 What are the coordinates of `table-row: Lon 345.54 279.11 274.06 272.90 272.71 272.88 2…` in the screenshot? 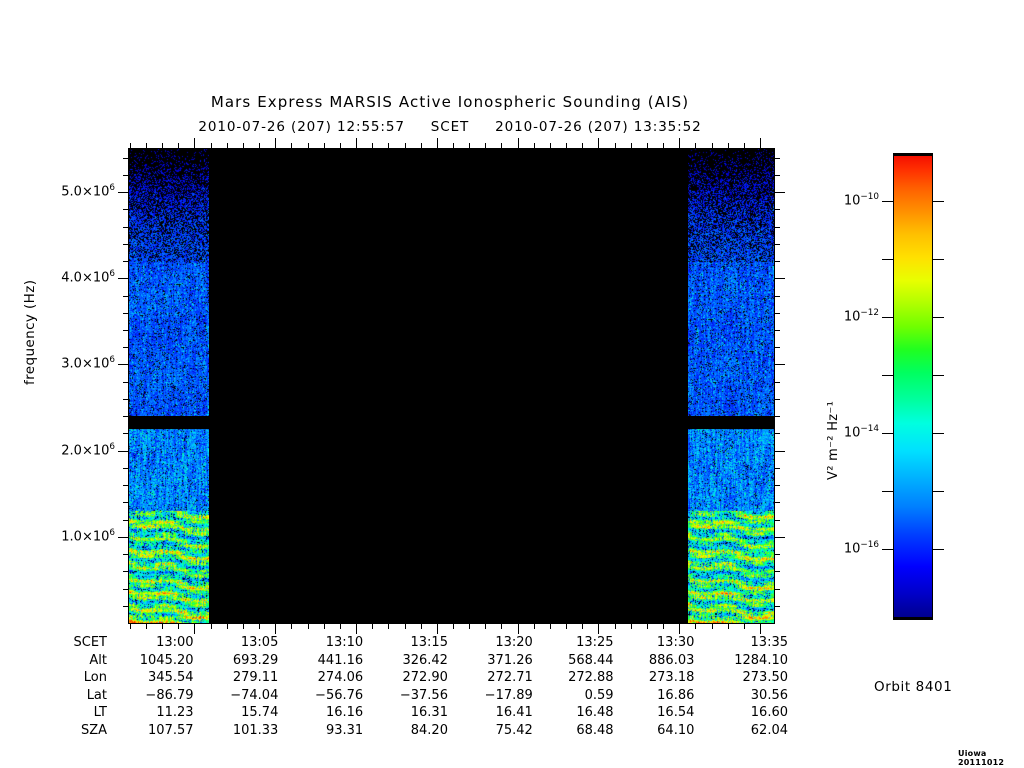 It's located at (425, 678).